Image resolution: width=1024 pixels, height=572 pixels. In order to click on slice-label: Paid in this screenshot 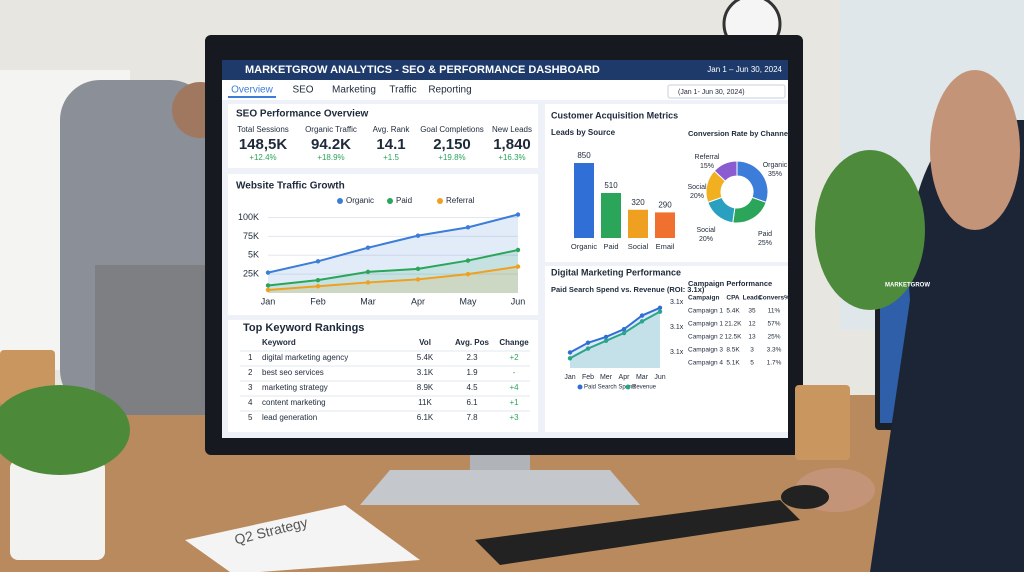, I will do `click(765, 234)`.